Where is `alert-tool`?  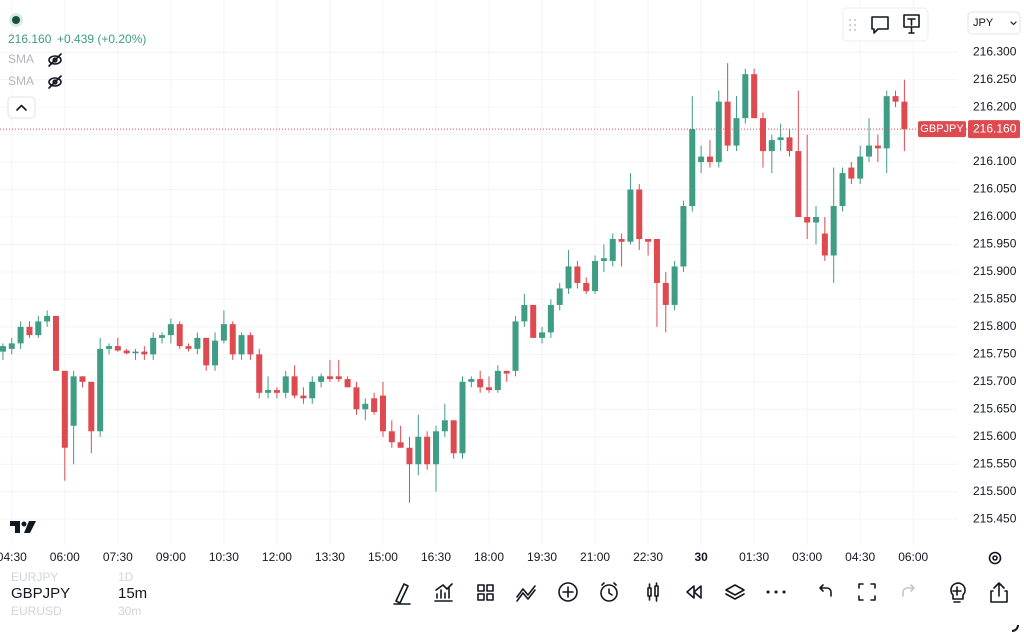
alert-tool is located at coordinates (609, 593).